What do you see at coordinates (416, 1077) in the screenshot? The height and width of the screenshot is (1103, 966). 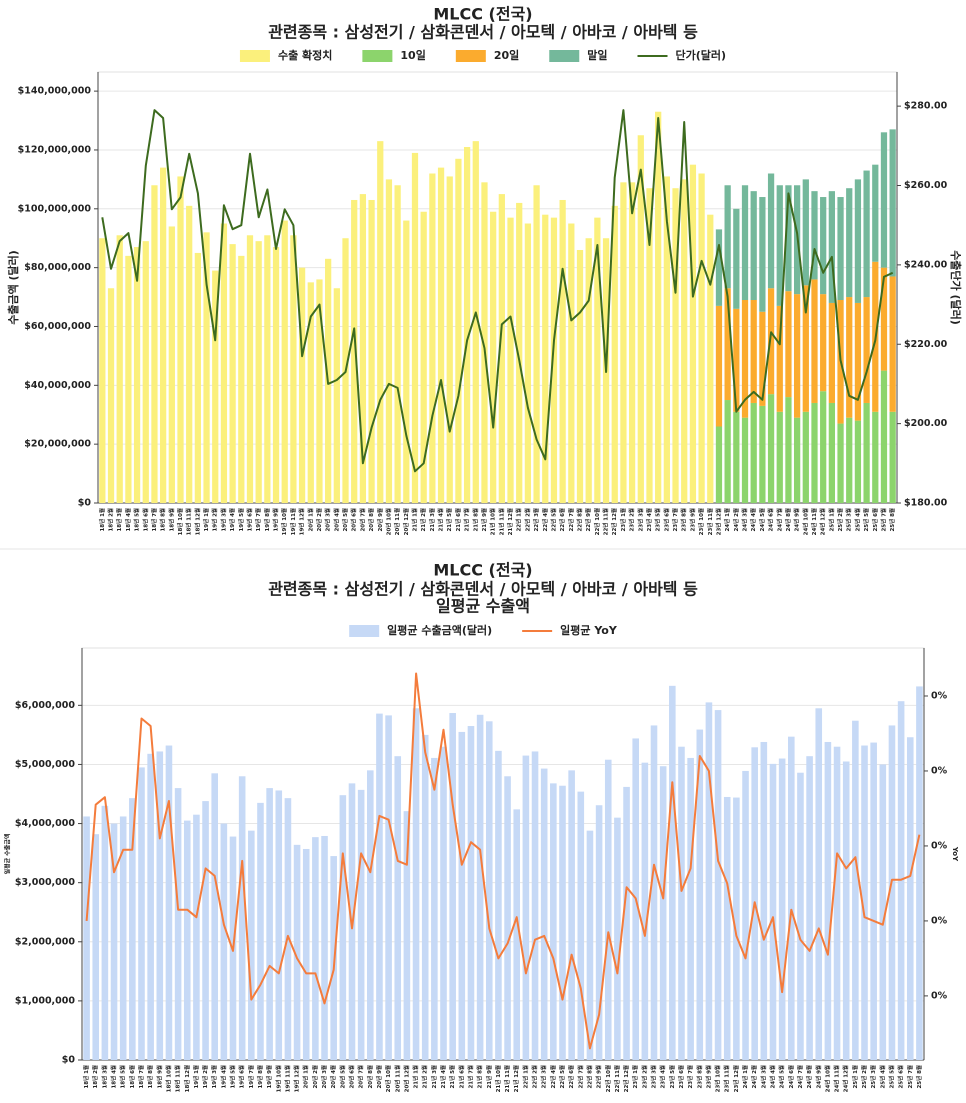 I see `x-tick-label: 21년 1월` at bounding box center [416, 1077].